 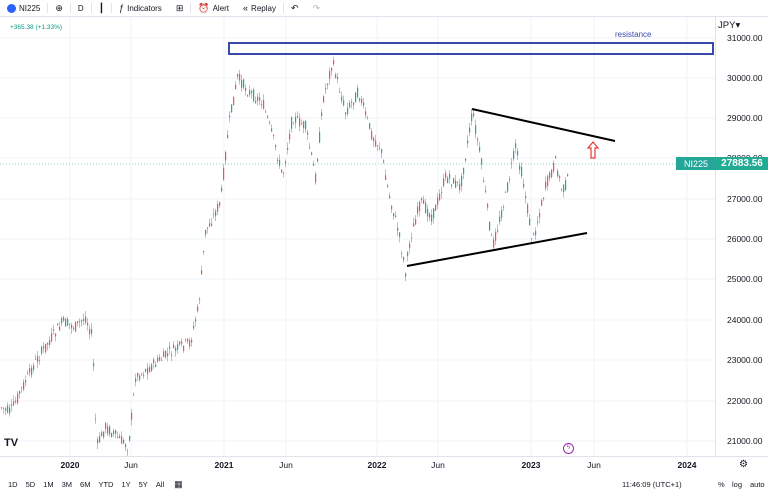 What do you see at coordinates (67, 484) in the screenshot?
I see `range-3m: 3M` at bounding box center [67, 484].